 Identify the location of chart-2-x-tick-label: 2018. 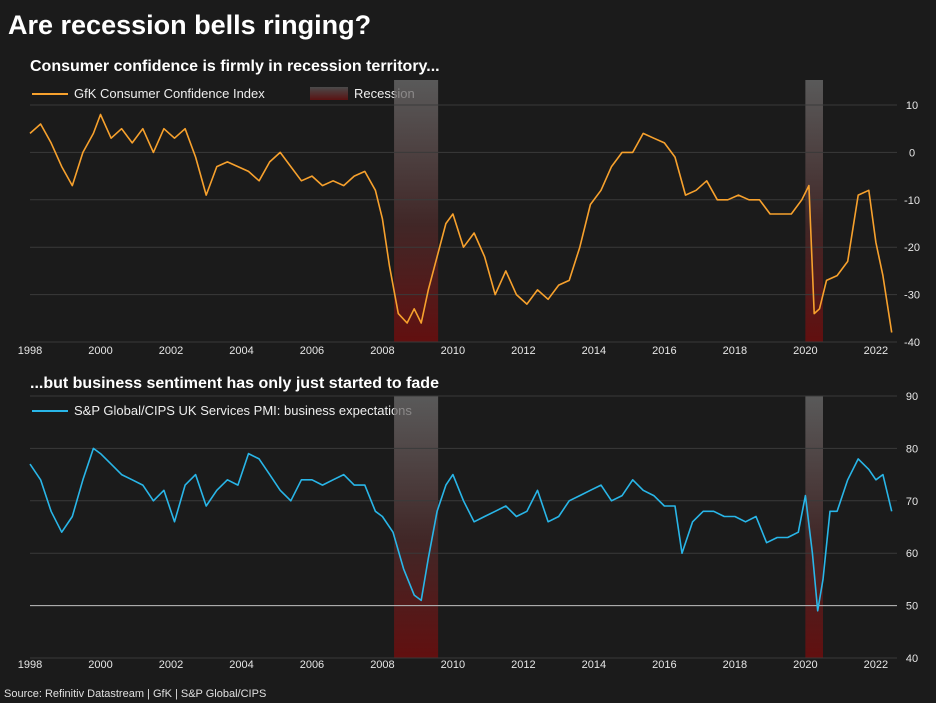
(735, 665).